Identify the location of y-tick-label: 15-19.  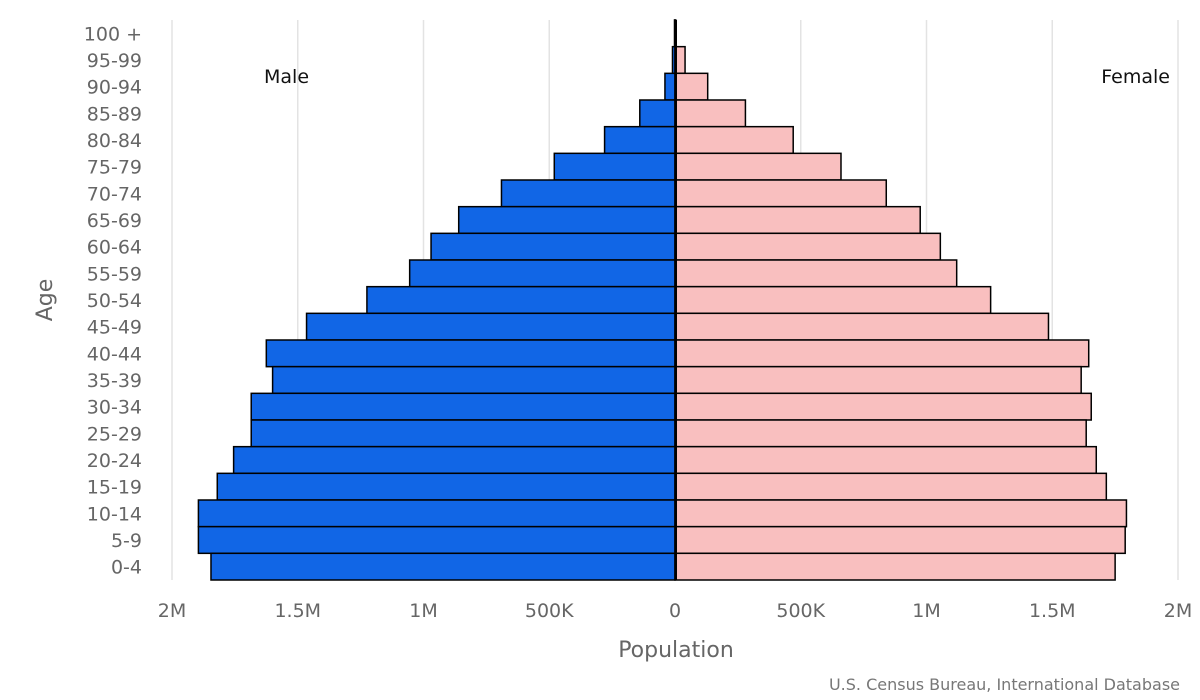
(114, 488).